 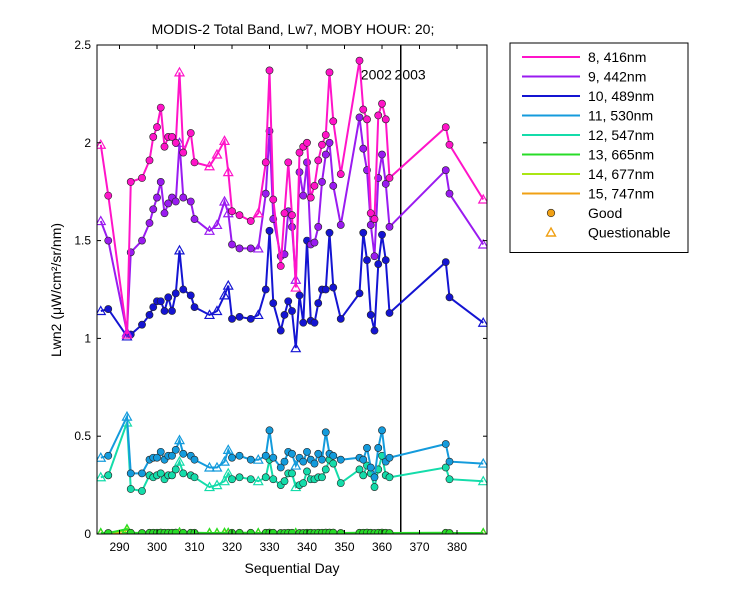 What do you see at coordinates (269, 547) in the screenshot?
I see `x-tick-label: 330` at bounding box center [269, 547].